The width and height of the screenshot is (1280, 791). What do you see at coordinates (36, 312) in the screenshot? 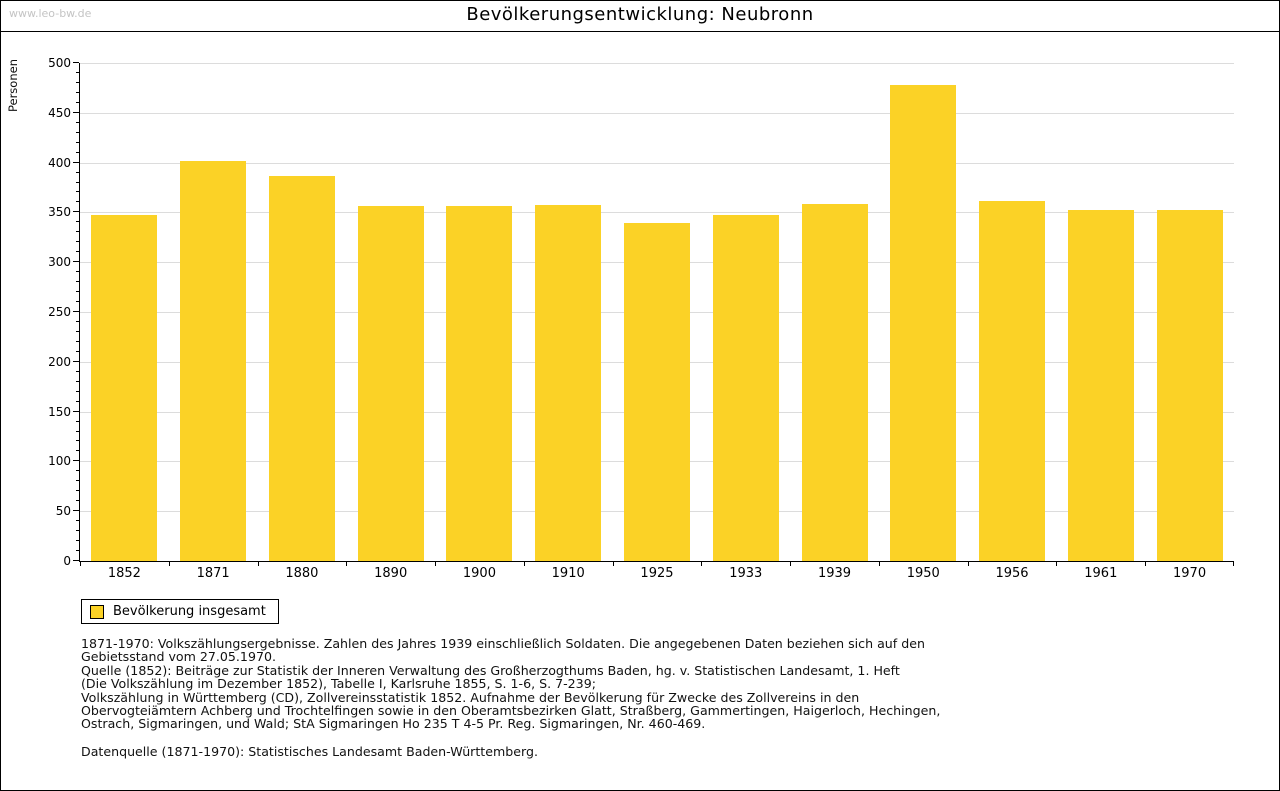
I see `y-axis-tick-labels: 0 50 100 150 200 250 300 350 400 450 500` at bounding box center [36, 312].